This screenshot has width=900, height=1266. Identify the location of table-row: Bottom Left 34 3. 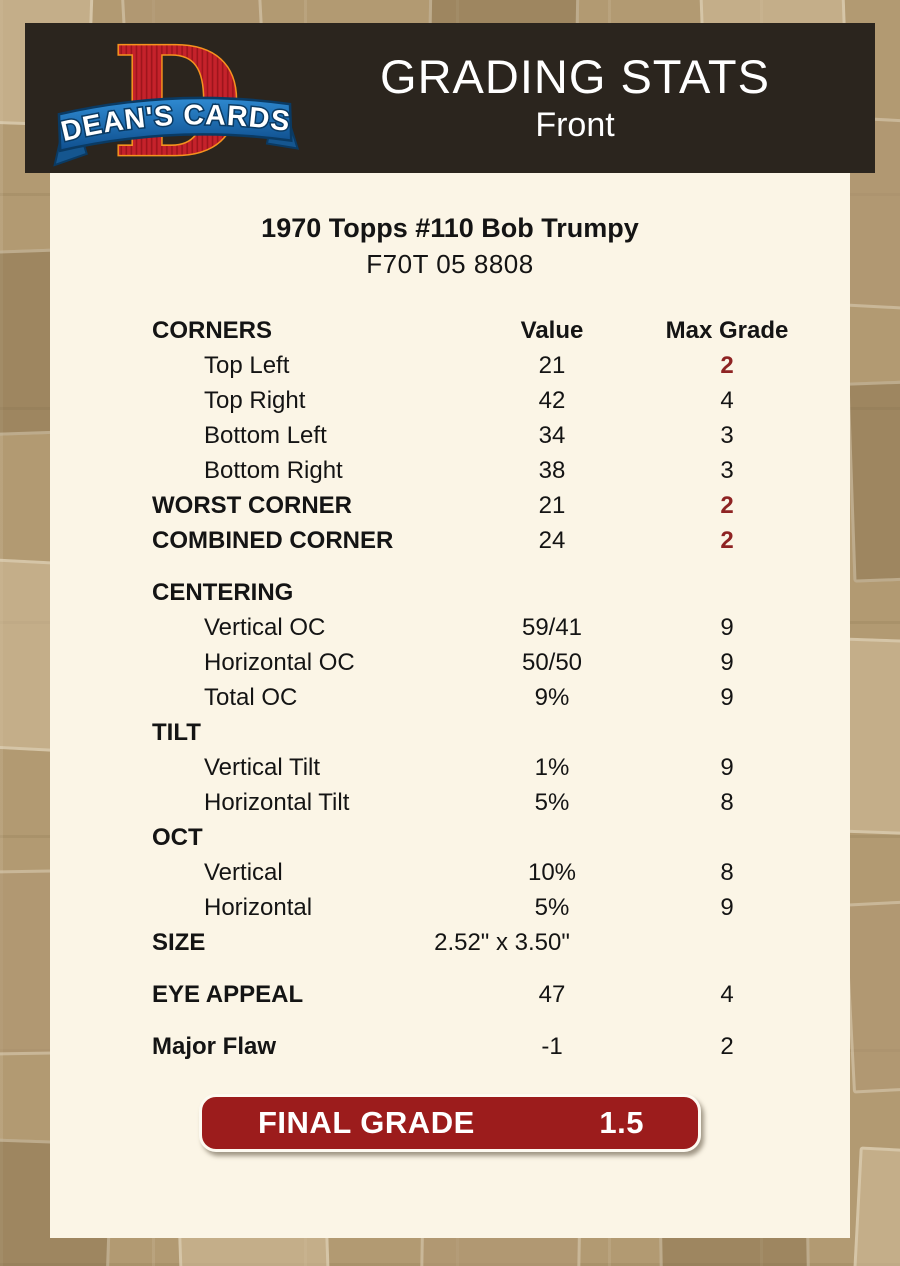
(501, 435).